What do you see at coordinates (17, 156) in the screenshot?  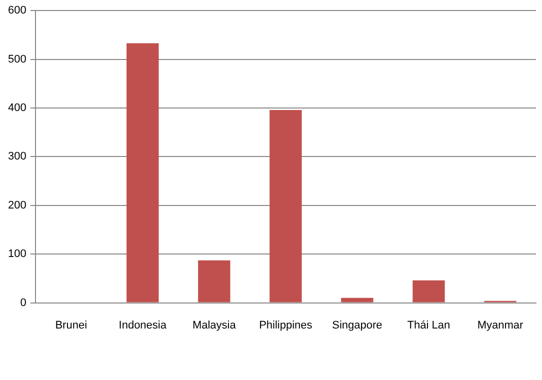 I see `y-tick-label: 300` at bounding box center [17, 156].